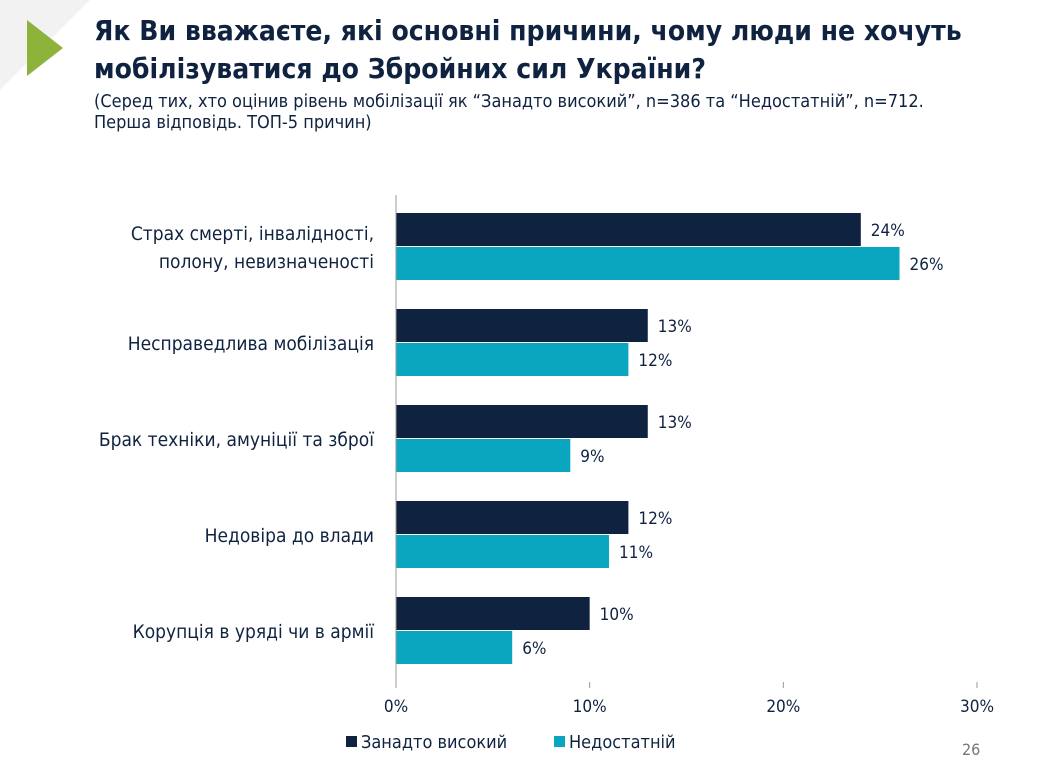 The width and height of the screenshot is (1057, 768). What do you see at coordinates (888, 231) in the screenshot?
I see `data-label: 24%` at bounding box center [888, 231].